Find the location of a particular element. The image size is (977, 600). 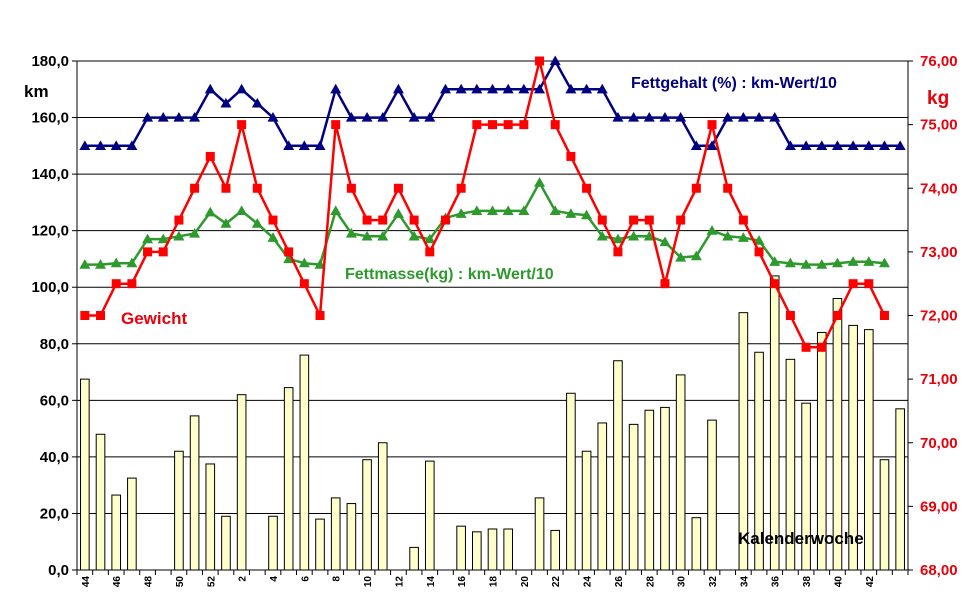

right-tick-label: 73,00 is located at coordinates (939, 252).